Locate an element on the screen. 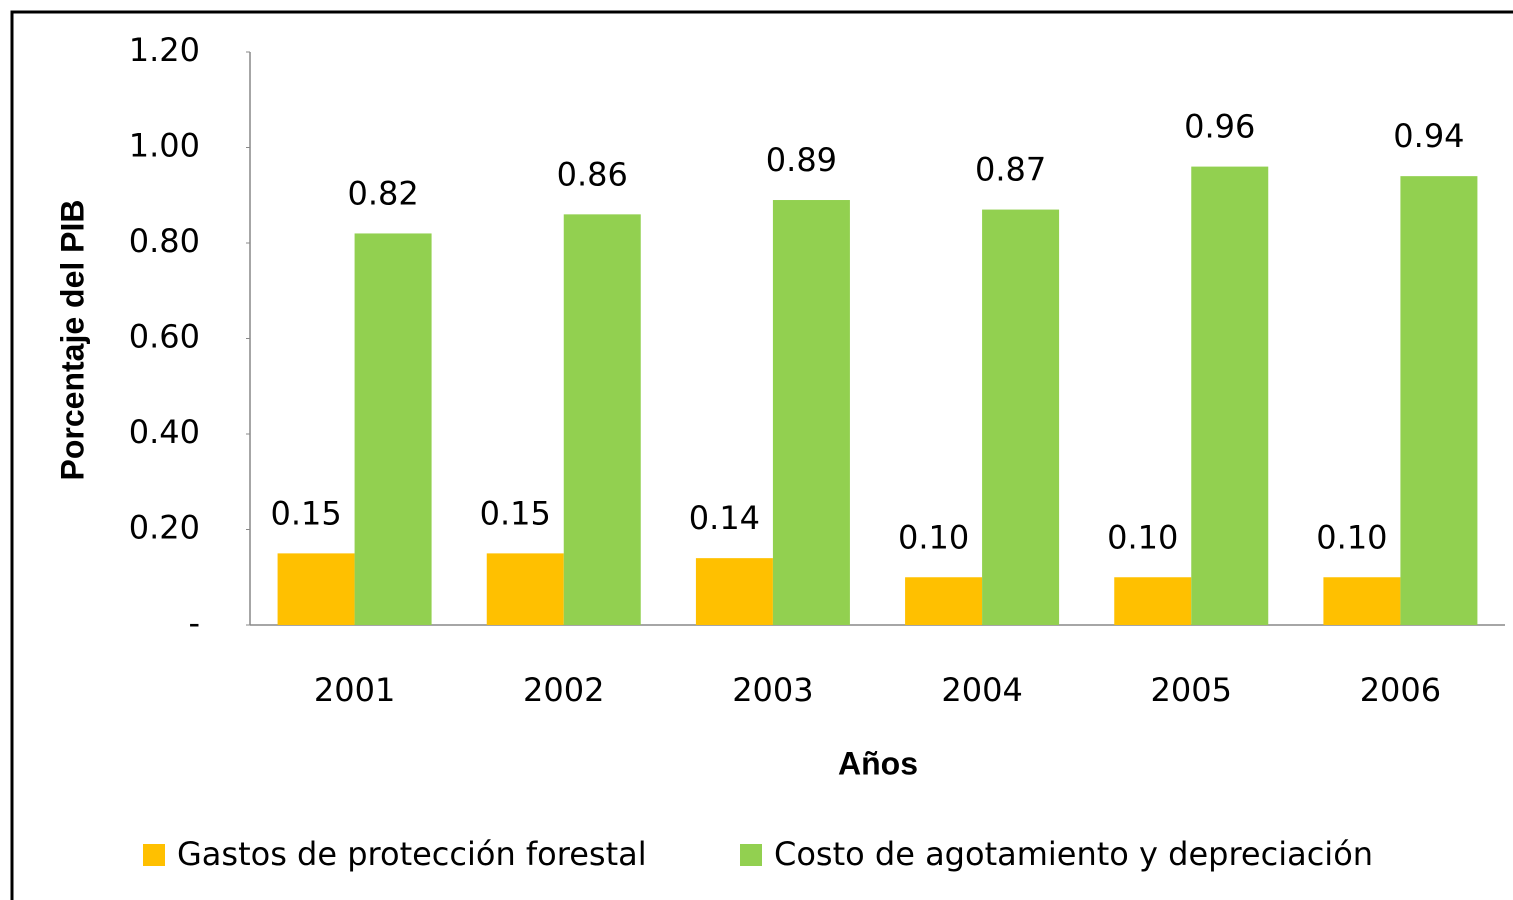  legend-label: Gastos de protección forestal is located at coordinates (412, 854).